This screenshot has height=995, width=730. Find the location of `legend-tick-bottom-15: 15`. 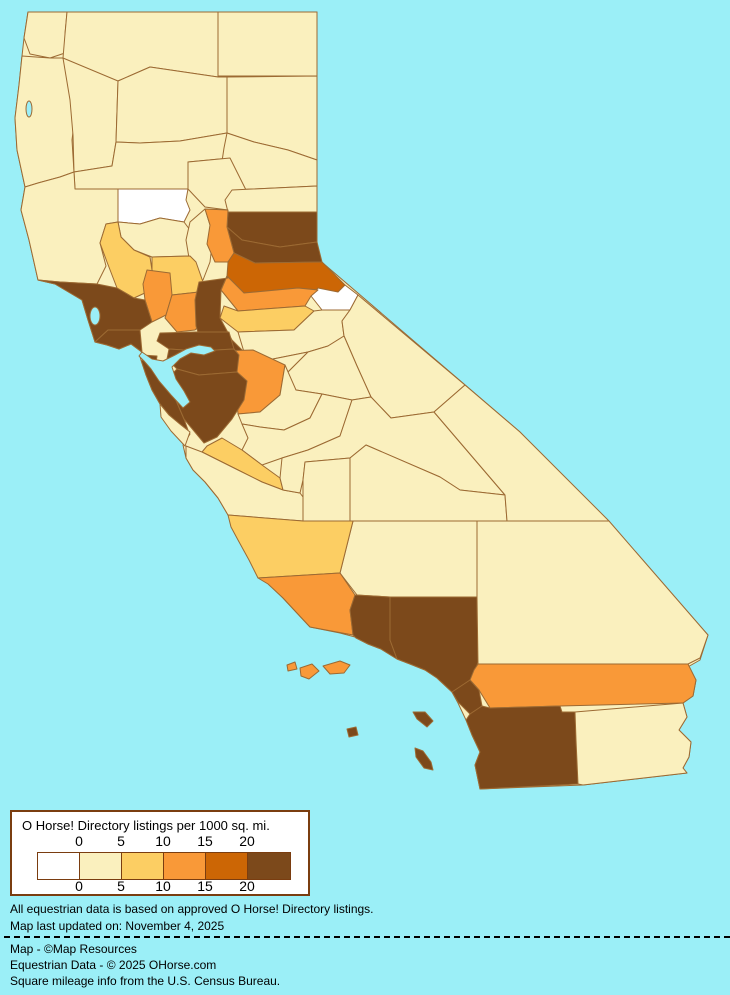

legend-tick-bottom-15: 15 is located at coordinates (205, 886).